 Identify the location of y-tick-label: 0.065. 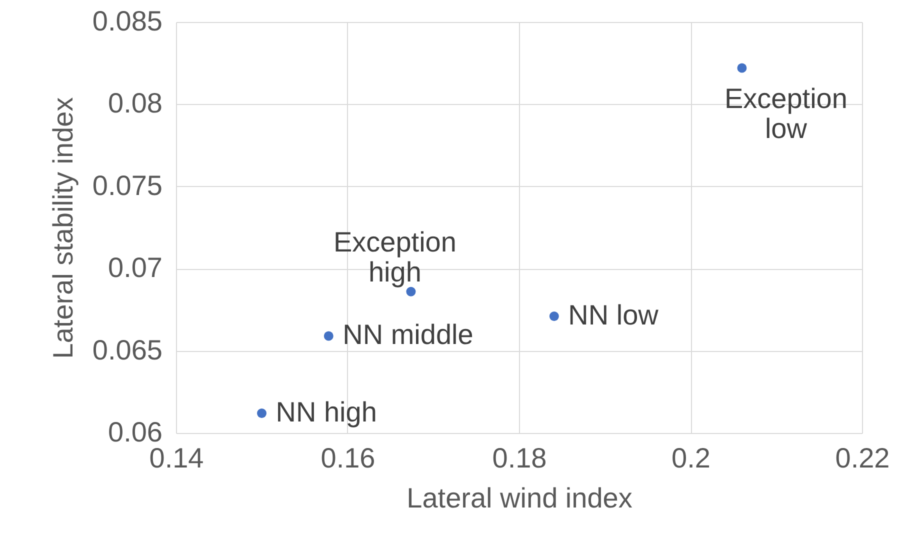
(127, 350).